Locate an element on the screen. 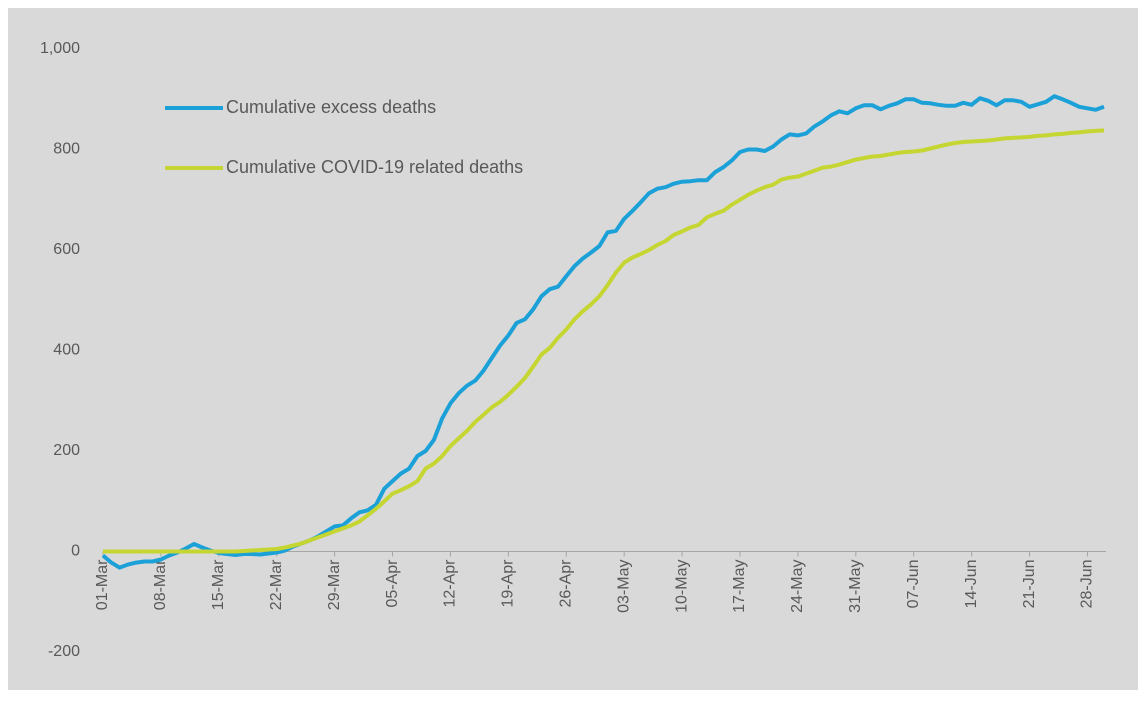 The height and width of the screenshot is (702, 1146). x-tick-label: 03-May is located at coordinates (623, 586).